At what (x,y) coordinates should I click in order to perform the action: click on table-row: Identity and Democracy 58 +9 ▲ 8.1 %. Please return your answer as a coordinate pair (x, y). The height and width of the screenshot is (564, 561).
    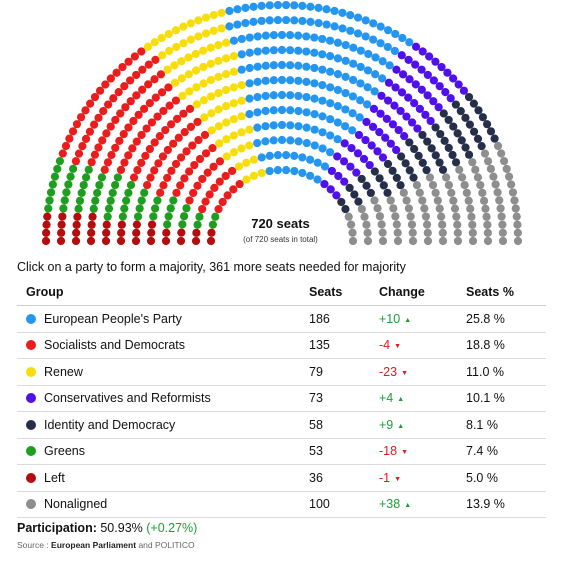
    Looking at the image, I should click on (281, 425).